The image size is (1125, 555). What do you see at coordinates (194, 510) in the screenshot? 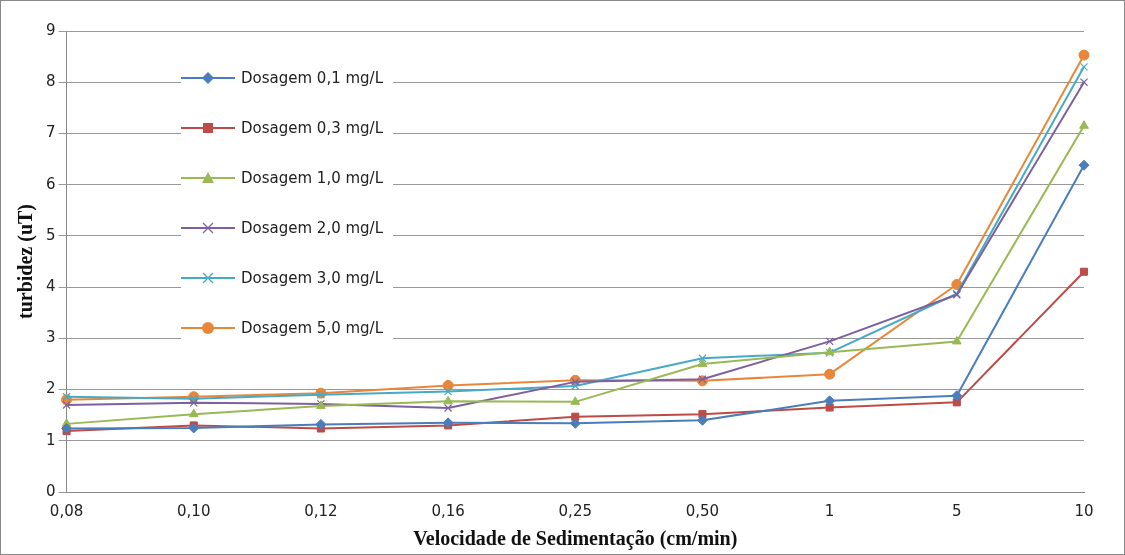
I see `x-tick-label: 0,10` at bounding box center [194, 510].